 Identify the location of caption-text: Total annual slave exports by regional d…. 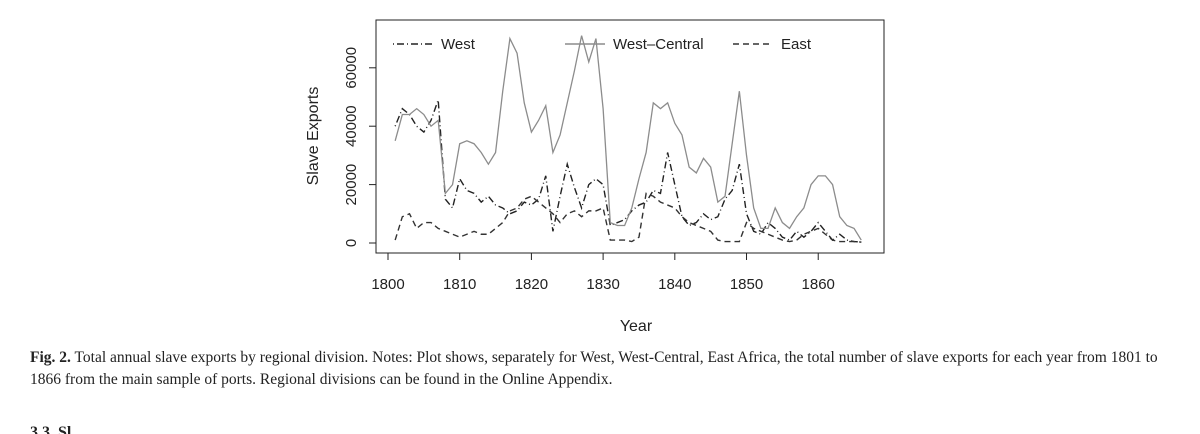
(594, 368).